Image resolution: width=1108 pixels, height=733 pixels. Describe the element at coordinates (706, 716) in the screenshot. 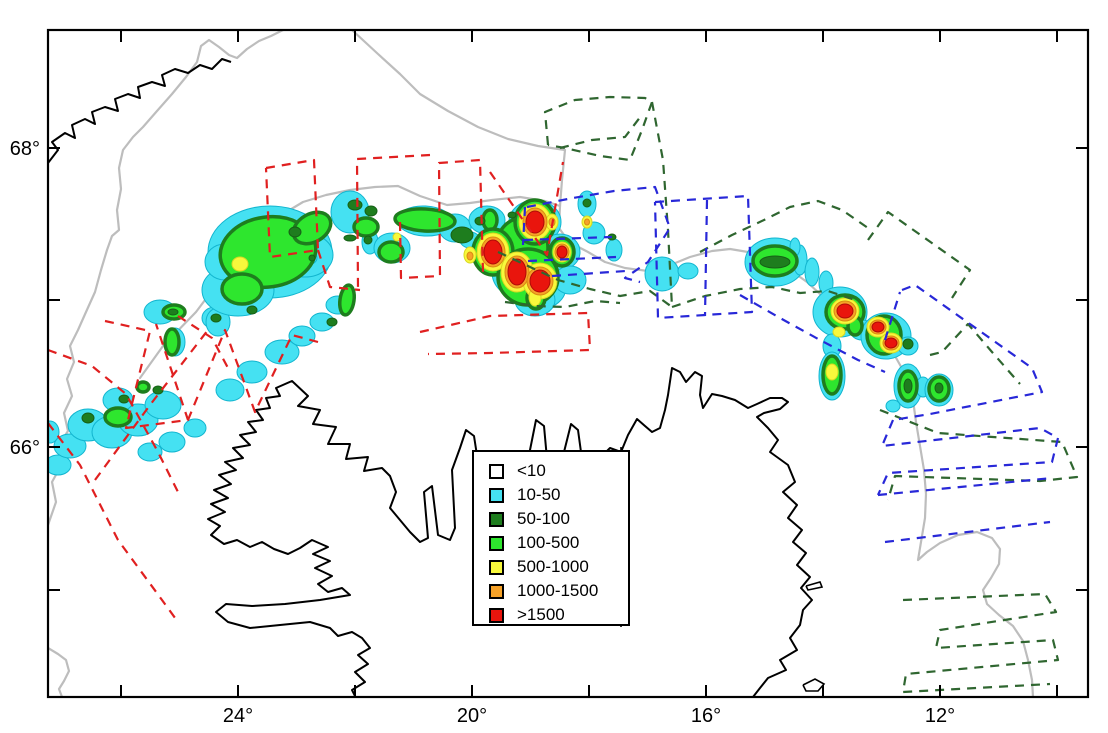

I see `x-axis-label: 16°` at that location.